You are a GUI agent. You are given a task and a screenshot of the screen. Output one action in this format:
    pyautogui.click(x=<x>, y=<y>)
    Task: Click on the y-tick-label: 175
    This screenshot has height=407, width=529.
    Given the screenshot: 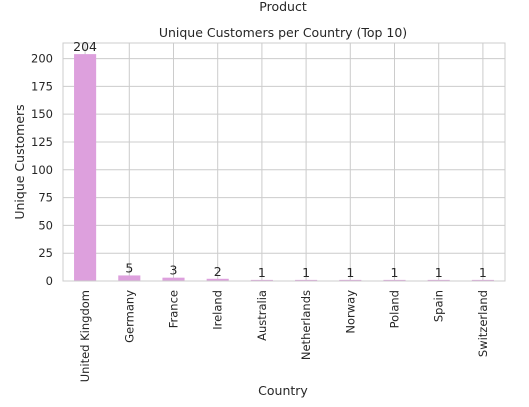 What is the action you would take?
    pyautogui.click(x=42, y=86)
    